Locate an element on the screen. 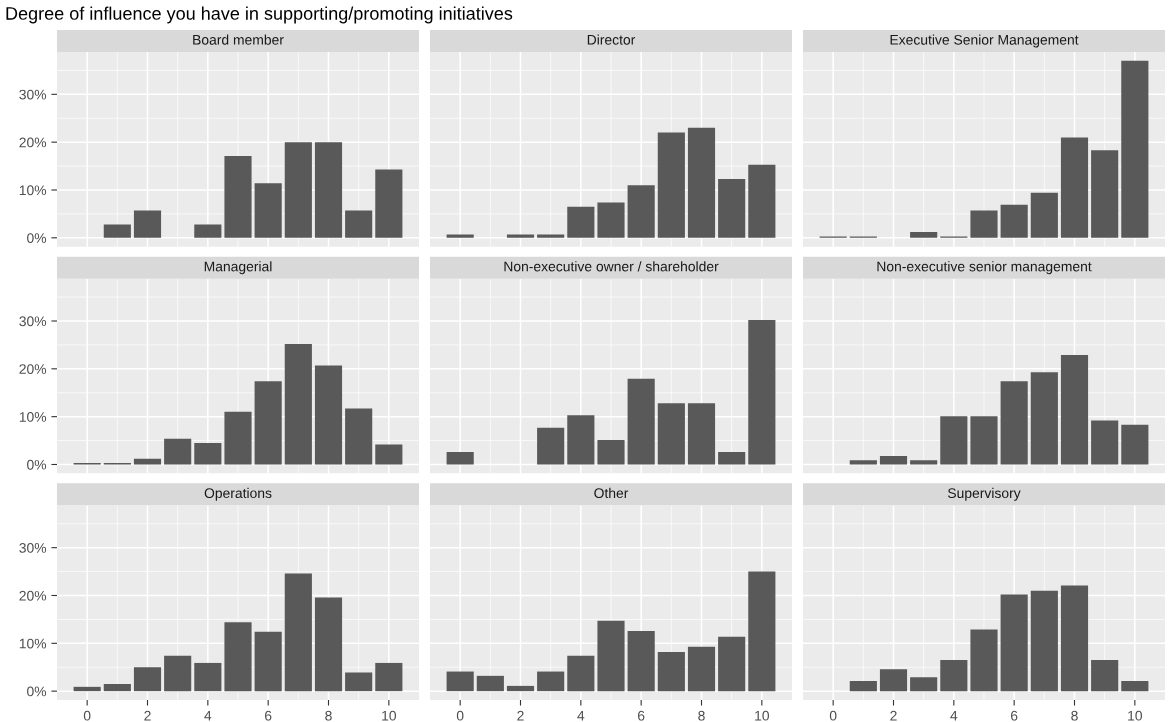 The width and height of the screenshot is (1175, 722). chart-title: Operations is located at coordinates (238, 494).